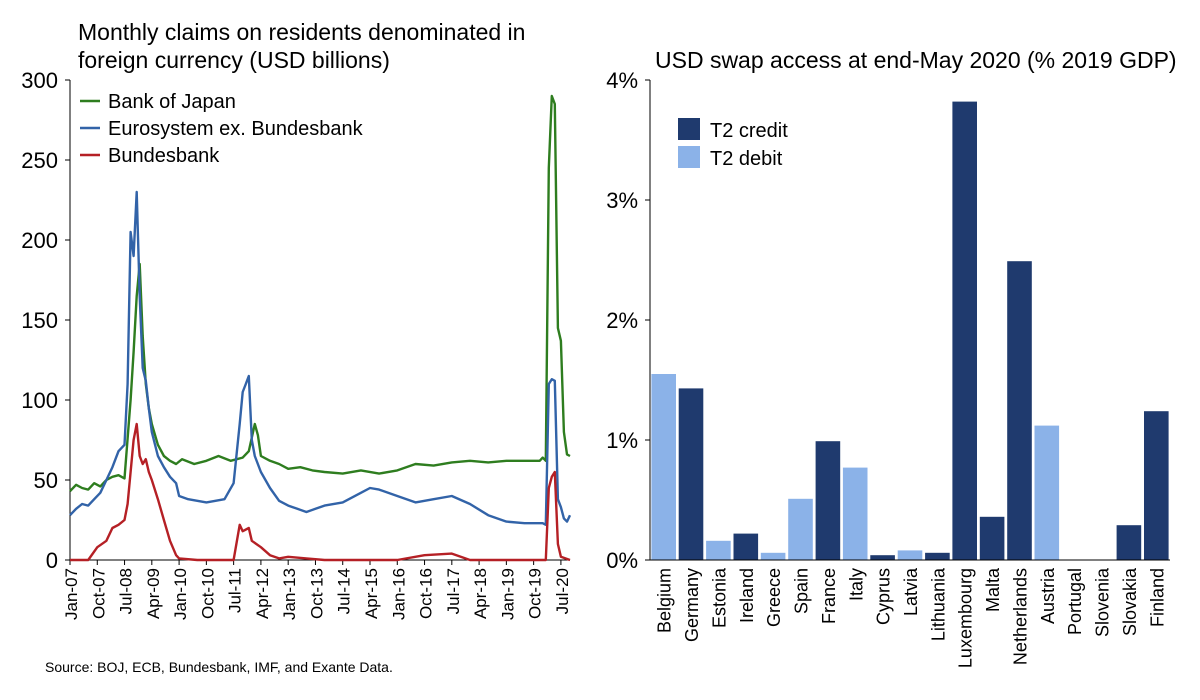 This screenshot has height=700, width=1200. I want to click on x-category-label: Lithuania, so click(938, 604).